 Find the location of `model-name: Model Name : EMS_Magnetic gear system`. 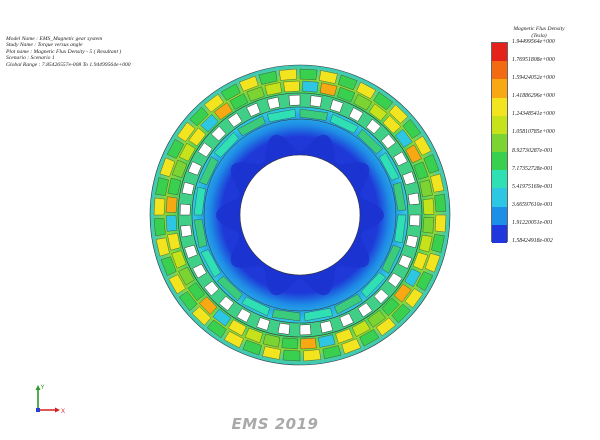

model-name: Model Name : EMS_Magnetic gear system is located at coordinates (54, 39).